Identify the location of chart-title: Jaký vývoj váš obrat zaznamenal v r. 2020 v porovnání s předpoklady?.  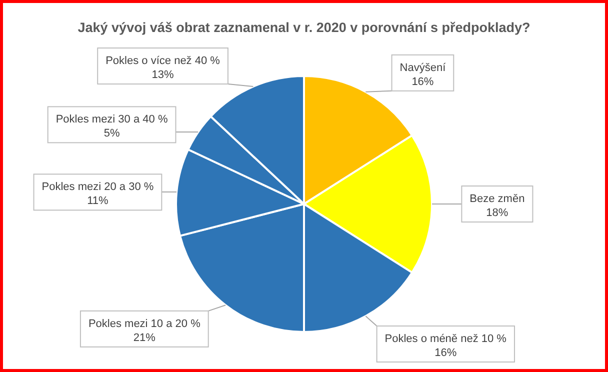
(304, 27).